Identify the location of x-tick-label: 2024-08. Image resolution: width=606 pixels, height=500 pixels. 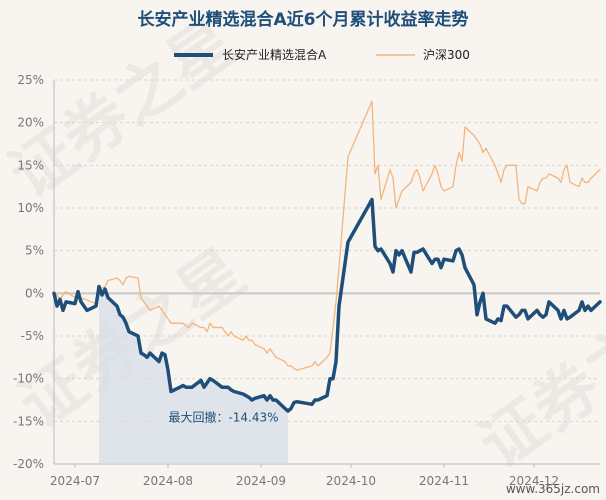
(168, 481).